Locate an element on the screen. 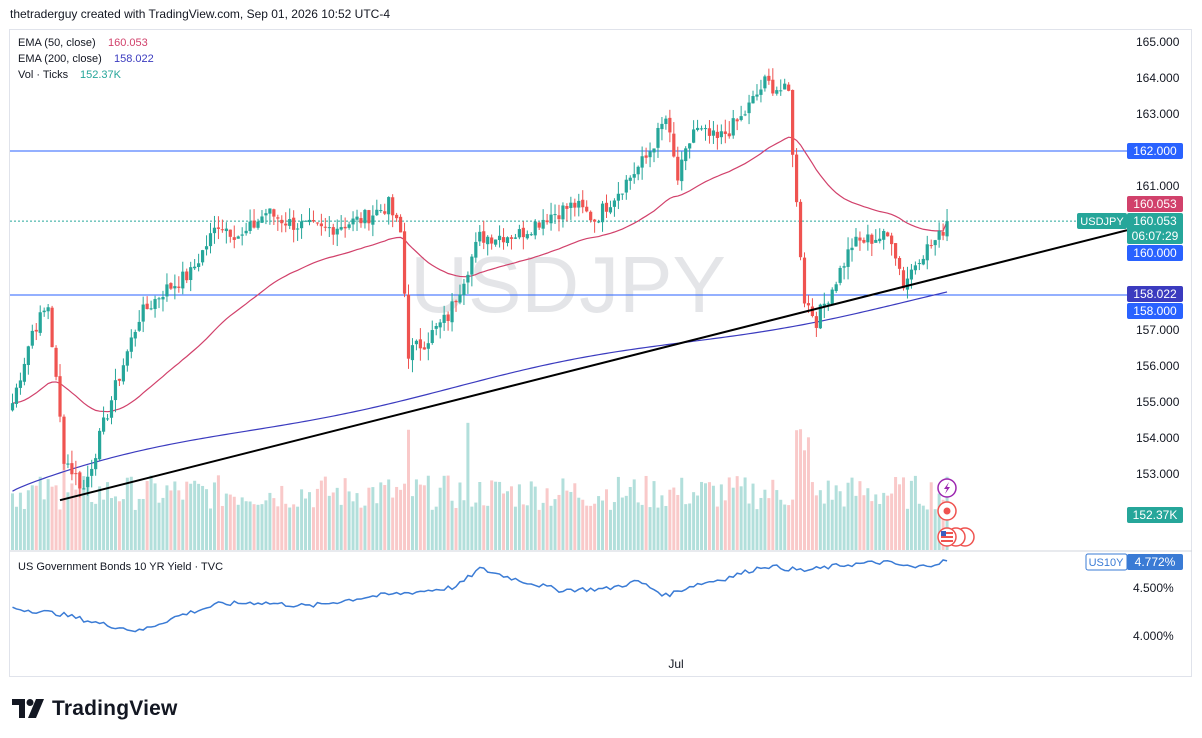  tradingview-logo: TradingView is located at coordinates (95, 709).